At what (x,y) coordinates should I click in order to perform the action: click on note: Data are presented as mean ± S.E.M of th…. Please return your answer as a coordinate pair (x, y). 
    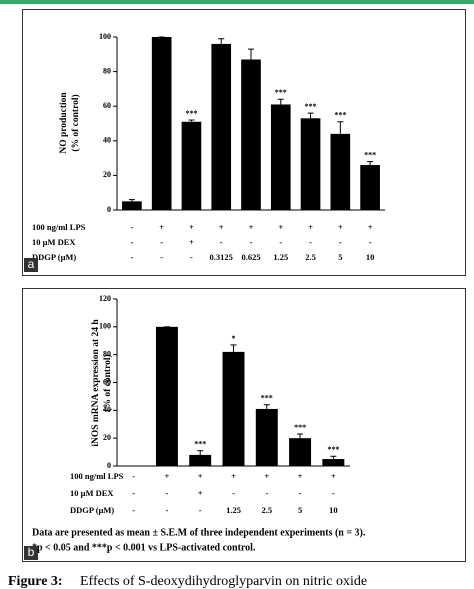
    Looking at the image, I should click on (199, 532).